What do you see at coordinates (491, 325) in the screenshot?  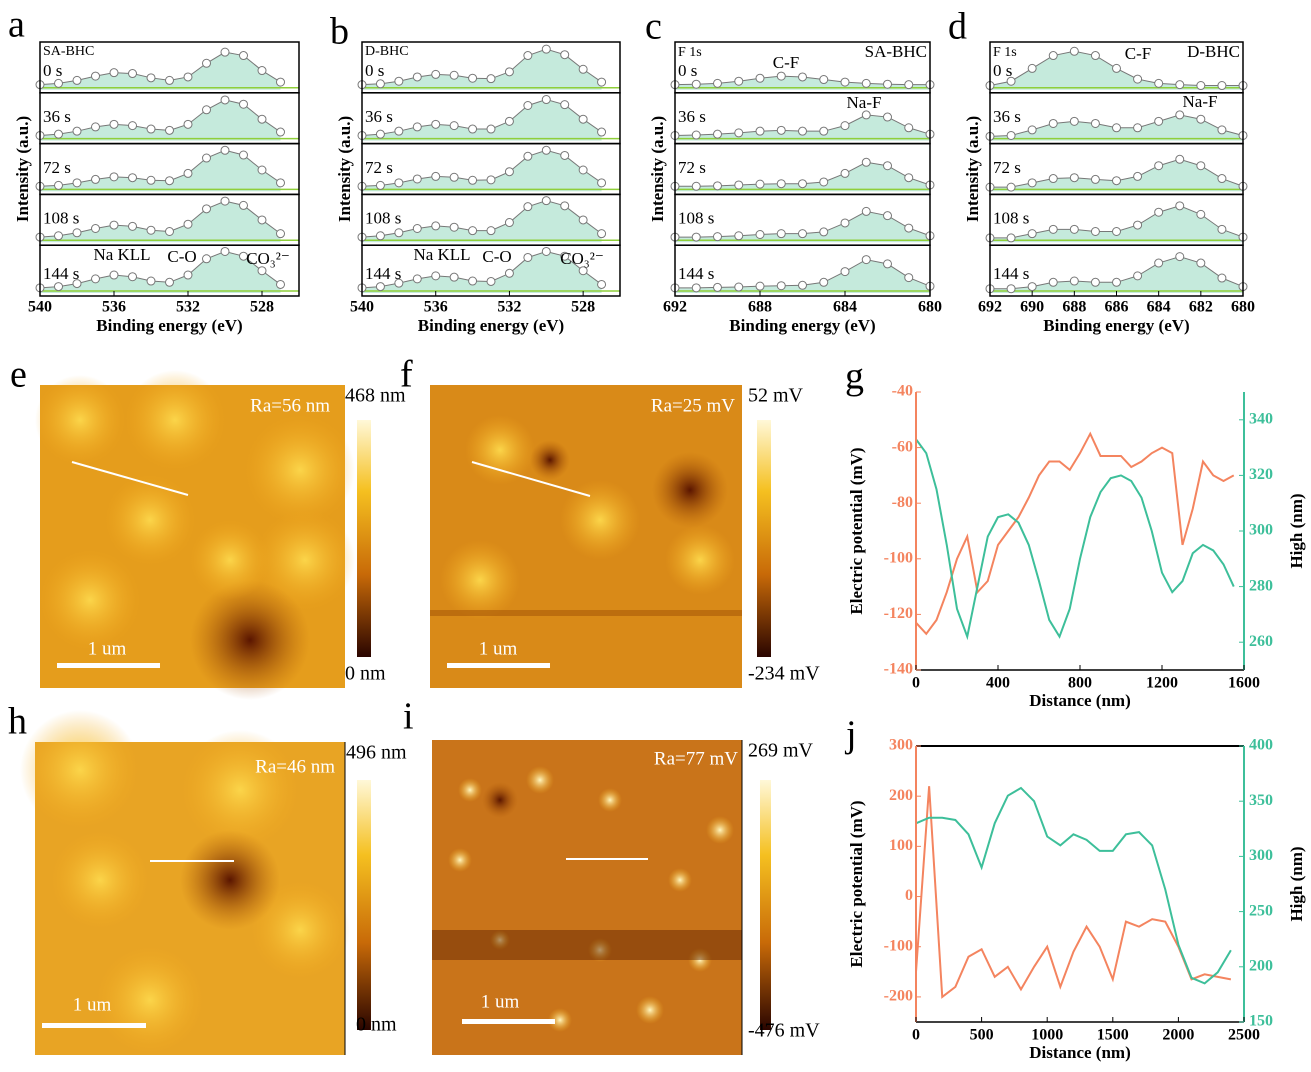 I see `x-axis-label: Binding energy (eV)` at bounding box center [491, 325].